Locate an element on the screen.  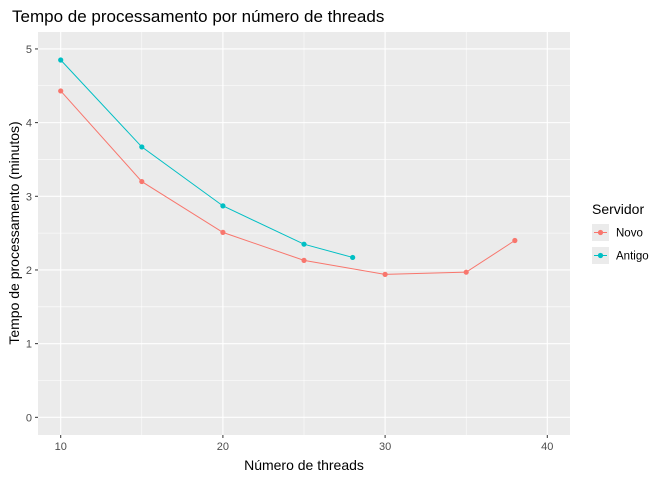
y-tick-label: 4 is located at coordinates (29, 124).